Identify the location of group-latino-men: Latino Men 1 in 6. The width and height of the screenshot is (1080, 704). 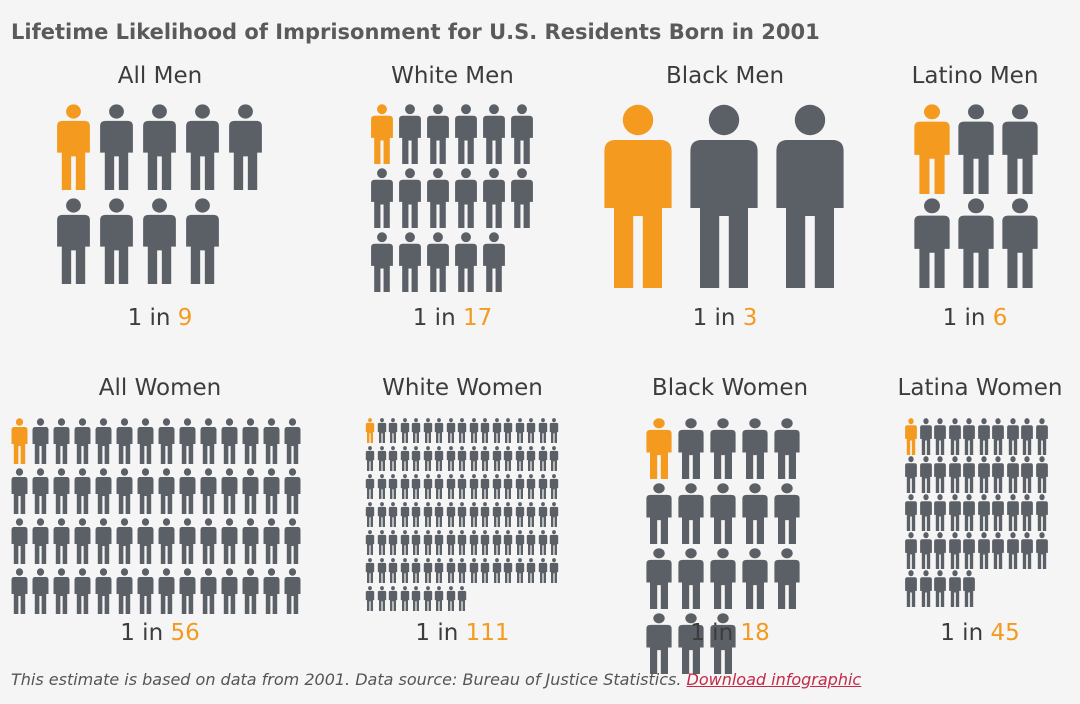
(975, 330).